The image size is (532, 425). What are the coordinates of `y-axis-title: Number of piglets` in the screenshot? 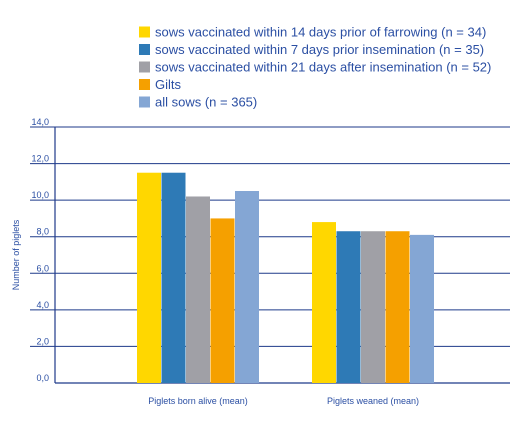 It's located at (16, 254).